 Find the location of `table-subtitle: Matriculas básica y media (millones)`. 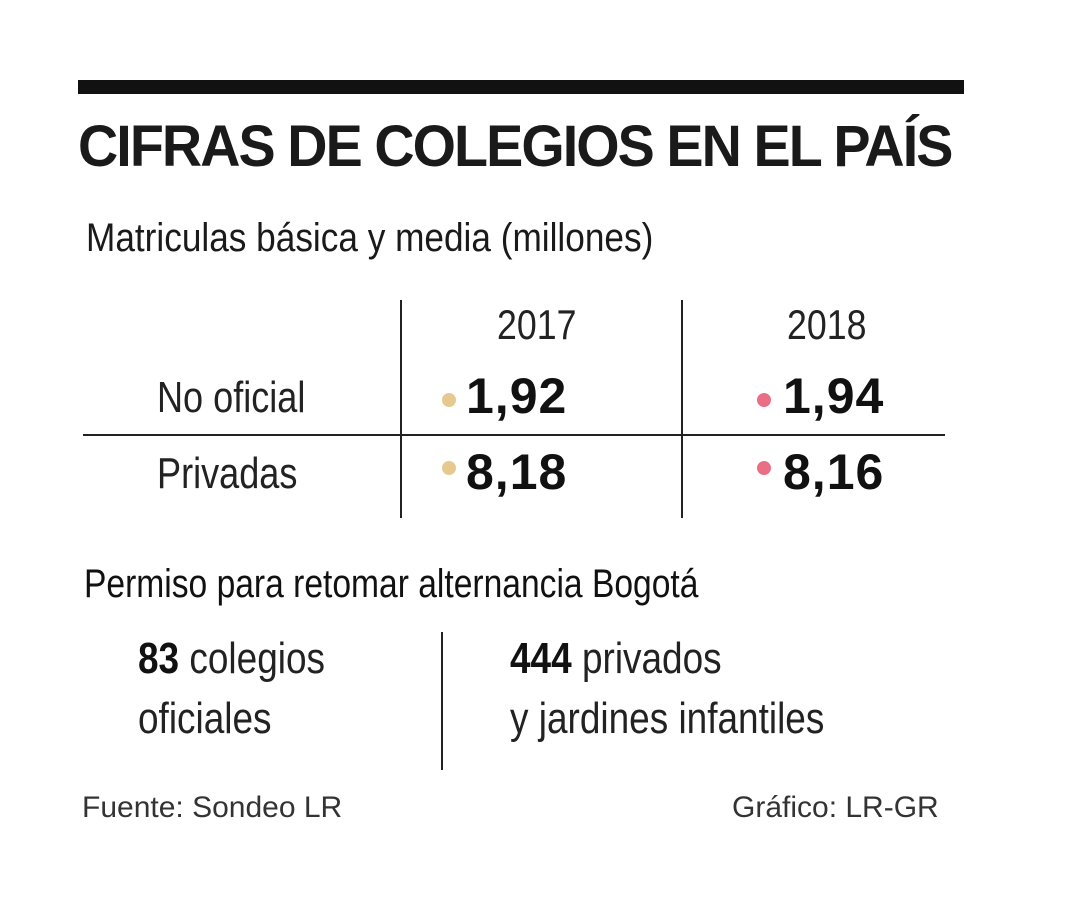

table-subtitle: Matriculas básica y media (millones) is located at coordinates (370, 238).